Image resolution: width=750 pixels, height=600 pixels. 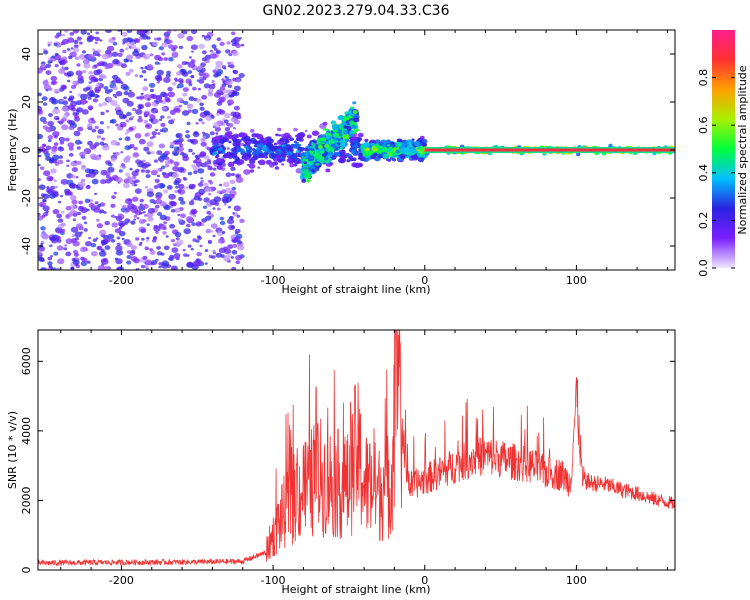 What do you see at coordinates (26, 54) in the screenshot?
I see `y-tick-label: 40` at bounding box center [26, 54].